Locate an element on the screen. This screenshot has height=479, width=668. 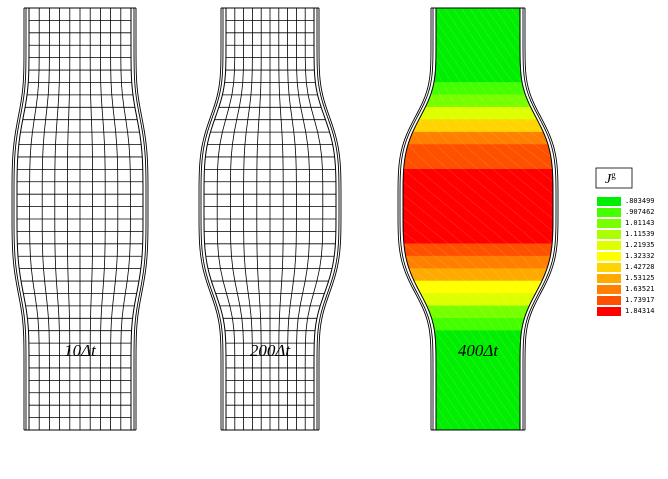
legend-label: .803499 is located at coordinates (640, 201).